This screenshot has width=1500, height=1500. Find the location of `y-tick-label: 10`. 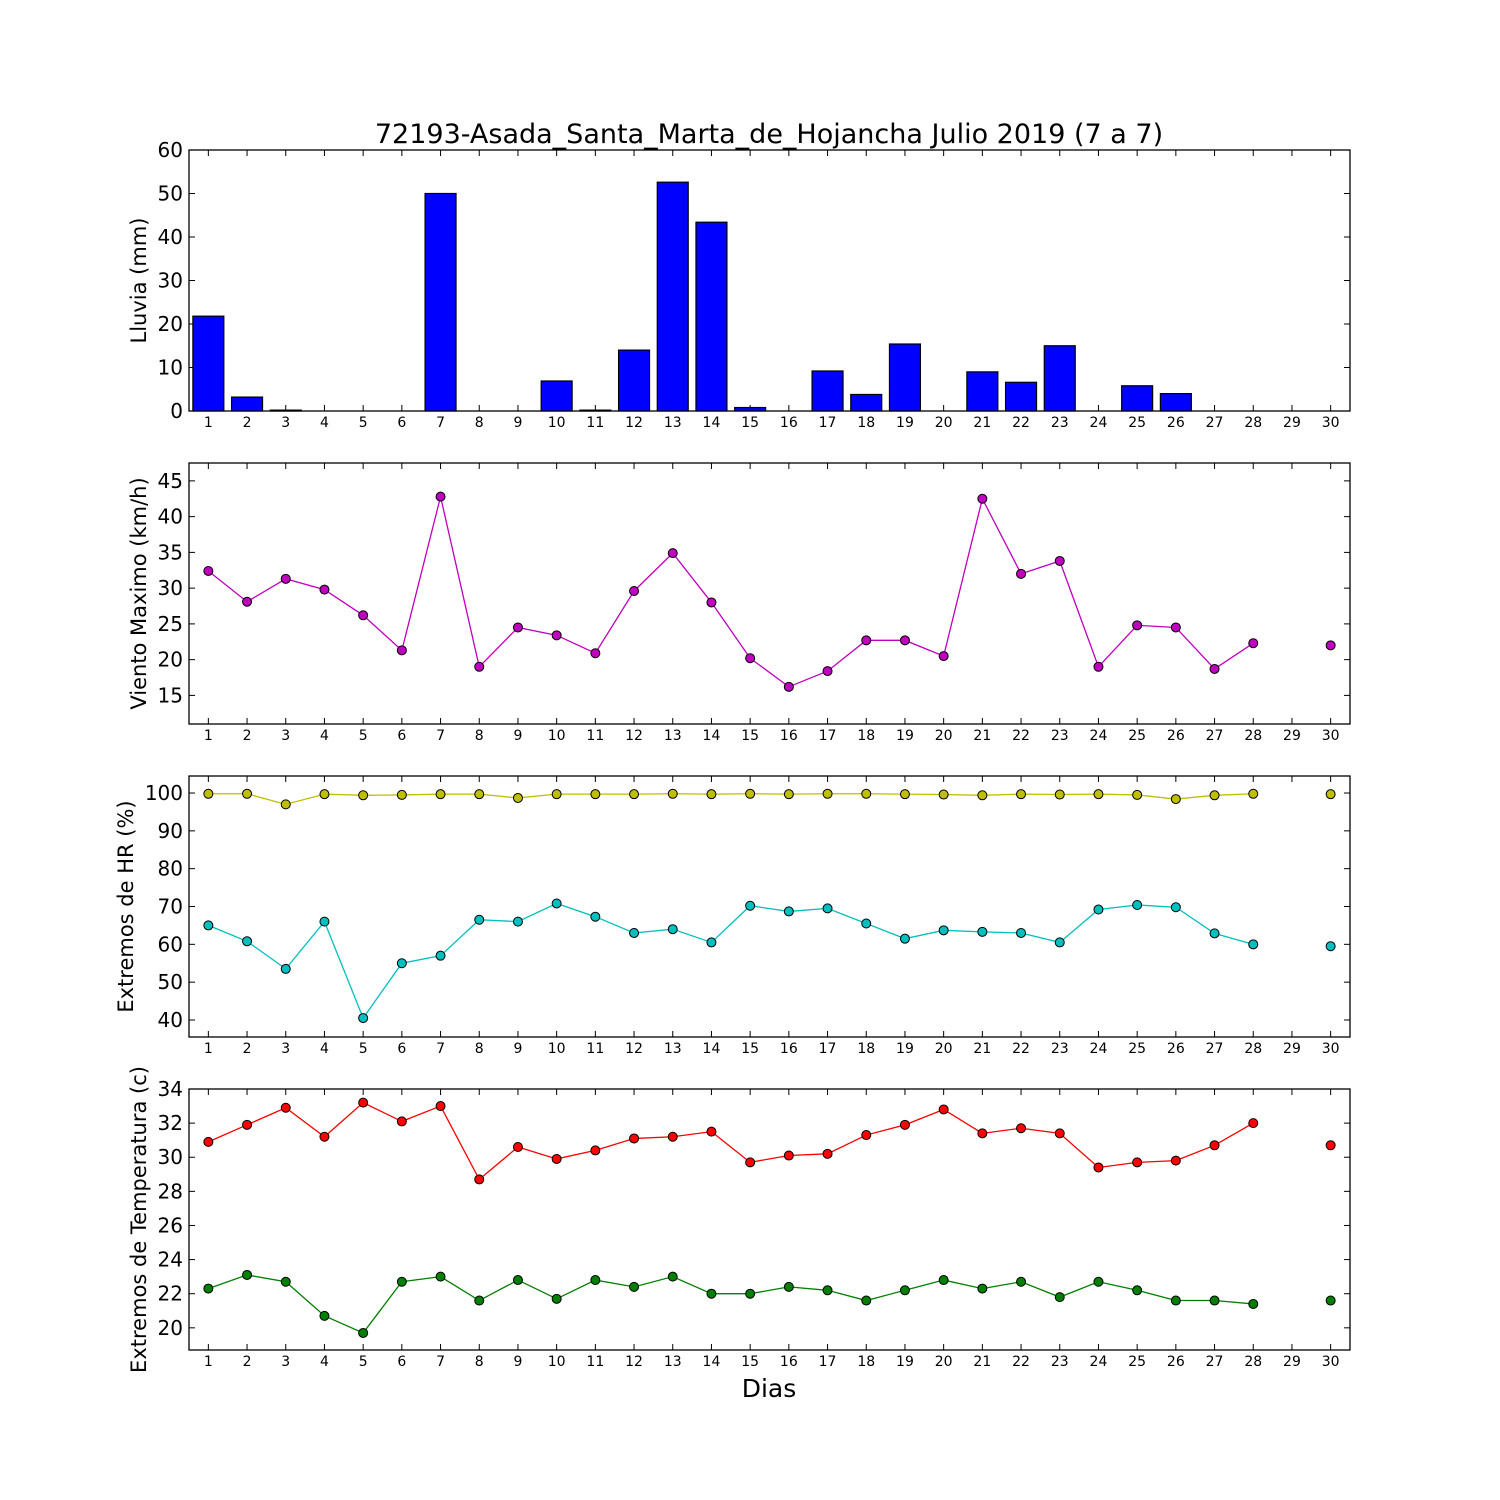

y-tick-label: 10 is located at coordinates (170, 368).